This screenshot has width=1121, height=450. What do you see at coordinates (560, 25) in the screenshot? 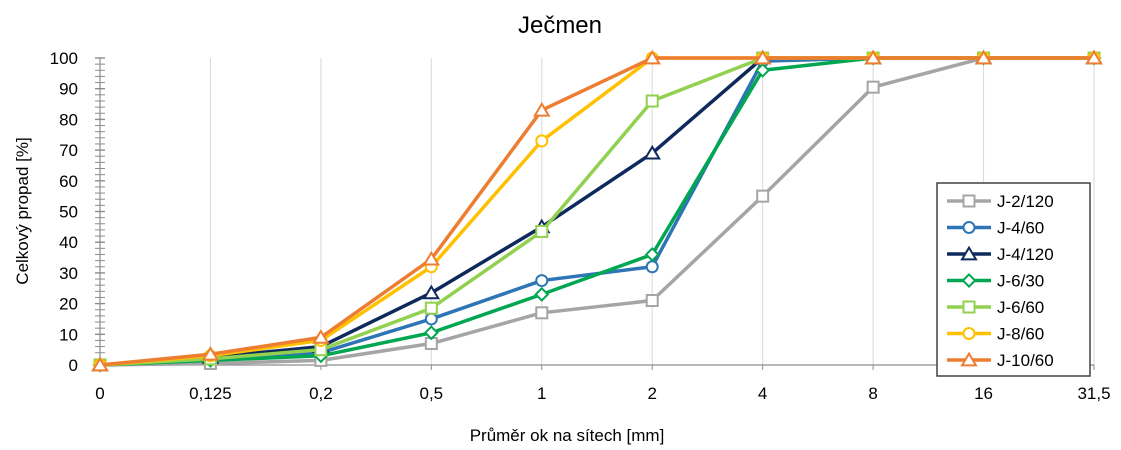
I see `chart-title: Ječmen` at bounding box center [560, 25].